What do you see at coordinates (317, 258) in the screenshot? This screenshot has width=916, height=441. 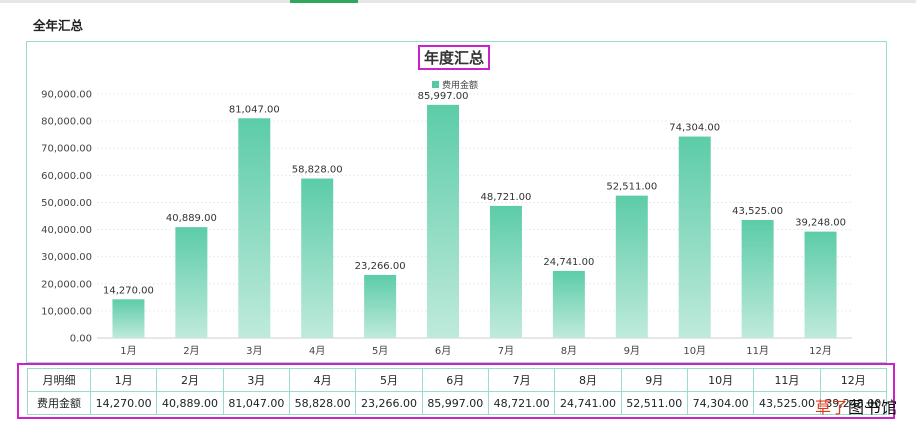 I see `bar-4月` at bounding box center [317, 258].